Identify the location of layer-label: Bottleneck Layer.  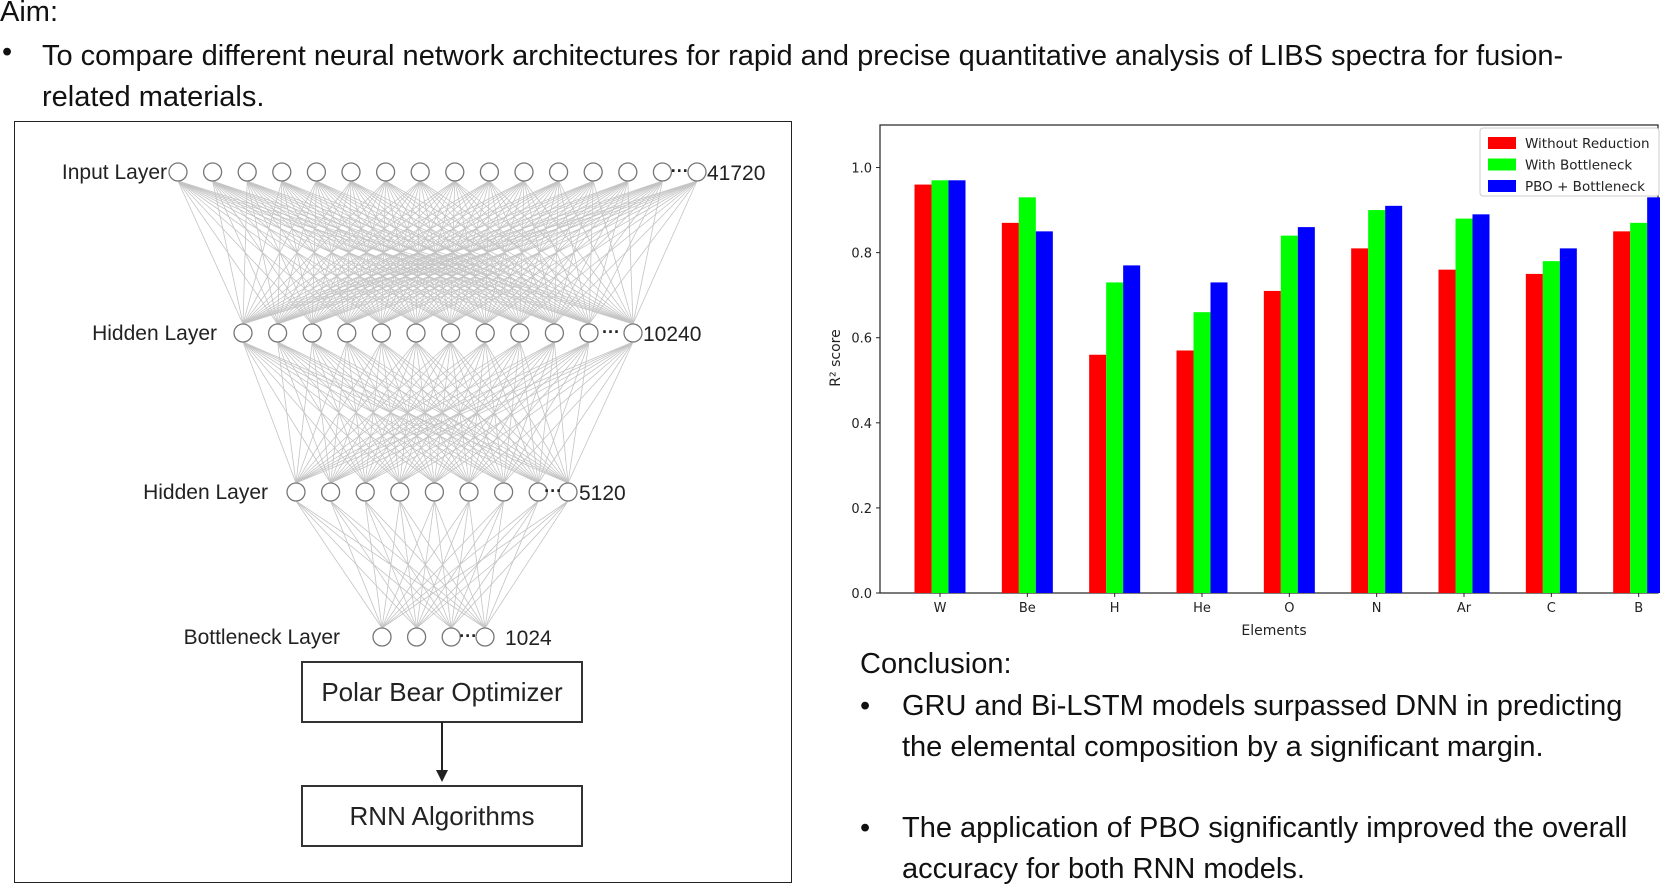
(262, 637).